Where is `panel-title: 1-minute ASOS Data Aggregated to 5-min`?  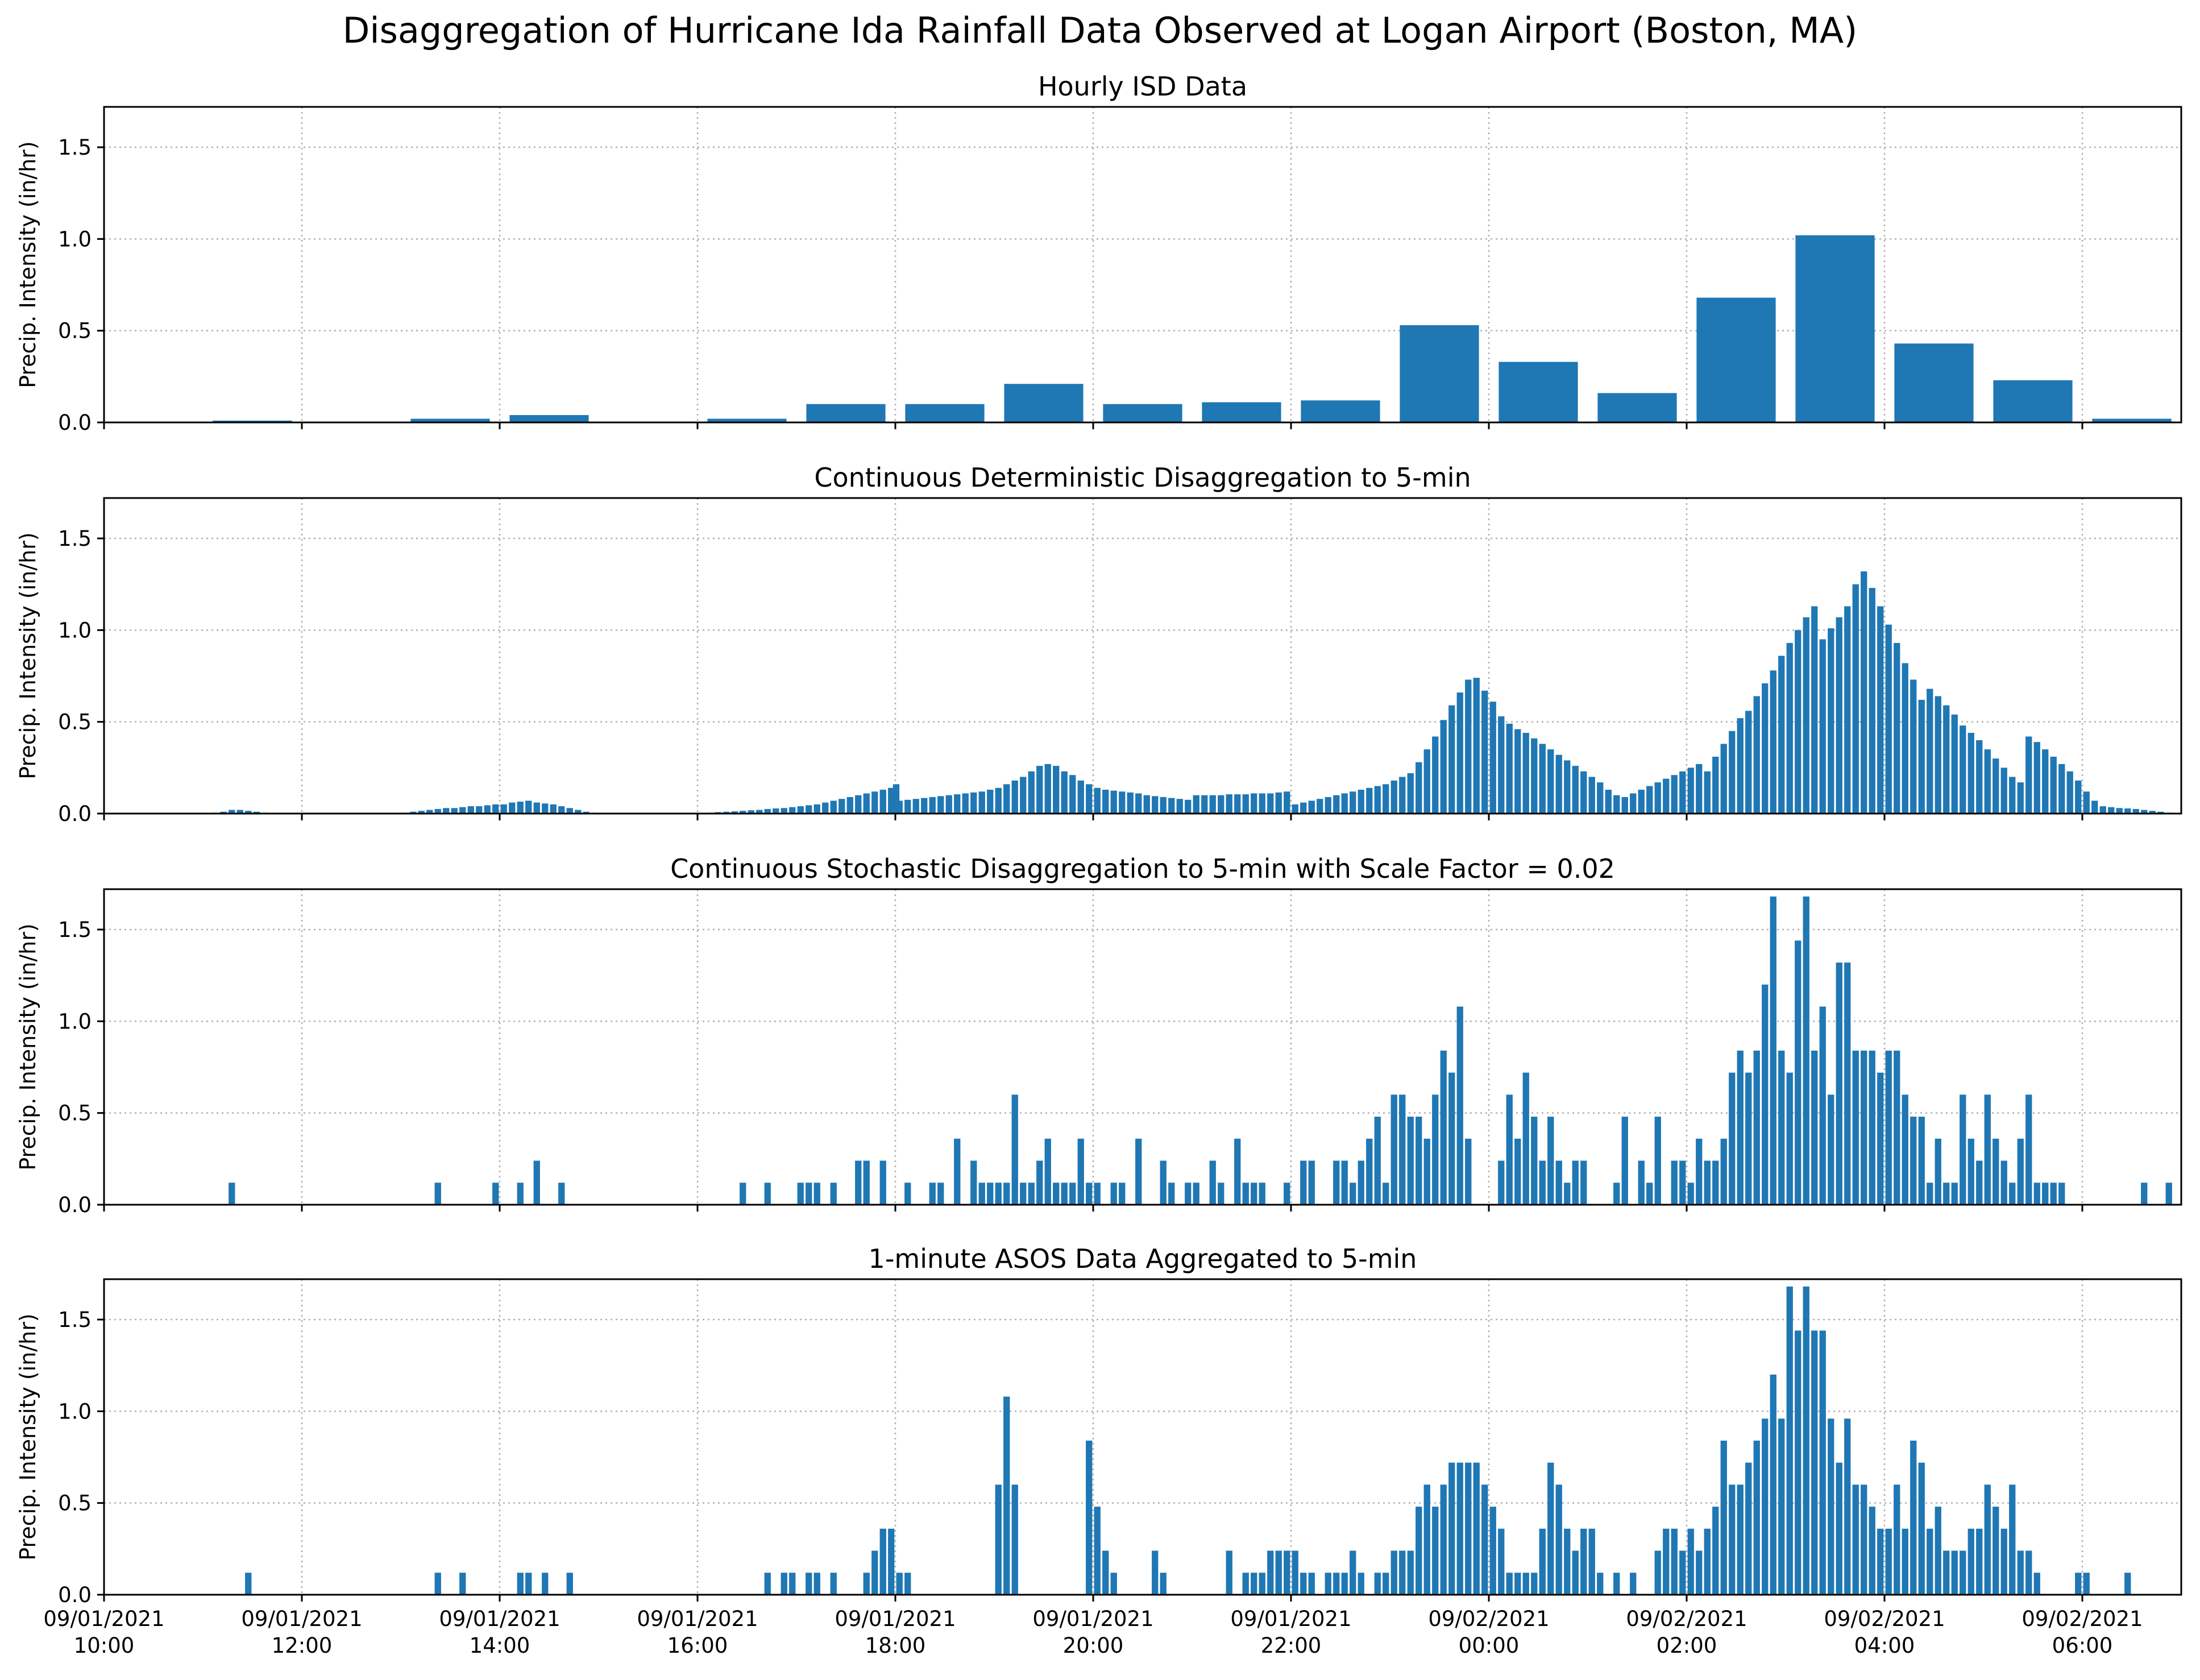 panel-title: 1-minute ASOS Data Aggregated to 5-min is located at coordinates (1143, 1258).